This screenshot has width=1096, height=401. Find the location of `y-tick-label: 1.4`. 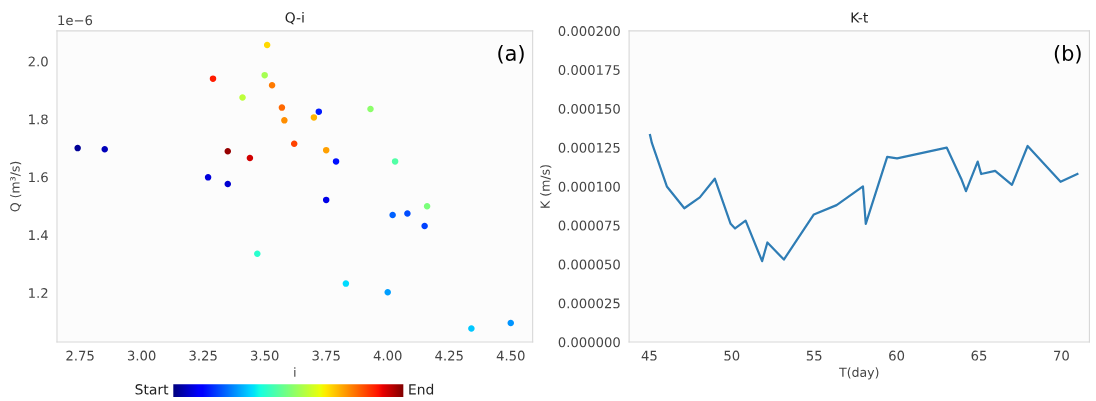

y-tick-label: 1.4 is located at coordinates (38, 235).